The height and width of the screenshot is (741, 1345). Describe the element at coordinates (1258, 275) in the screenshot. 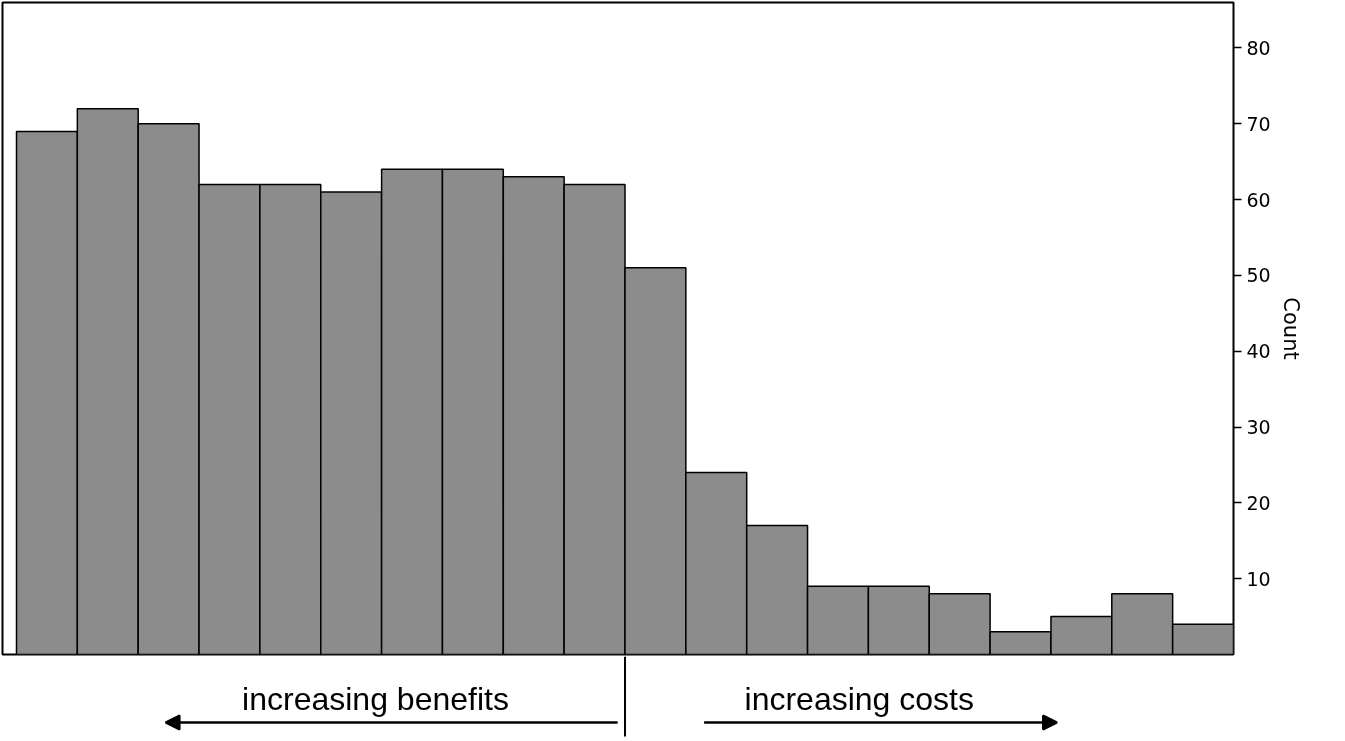

I see `y-tick-label: 50` at that location.